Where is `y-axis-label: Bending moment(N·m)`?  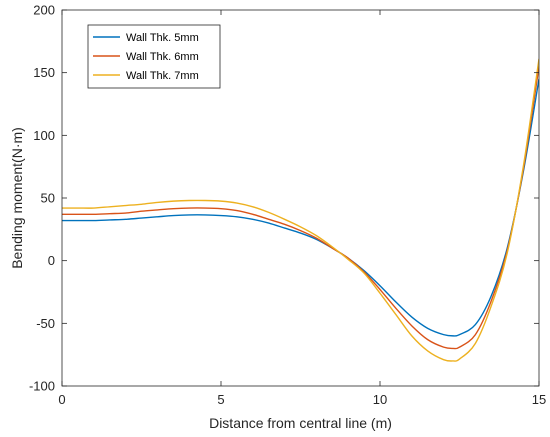 y-axis-label: Bending moment(N·m) is located at coordinates (17, 198).